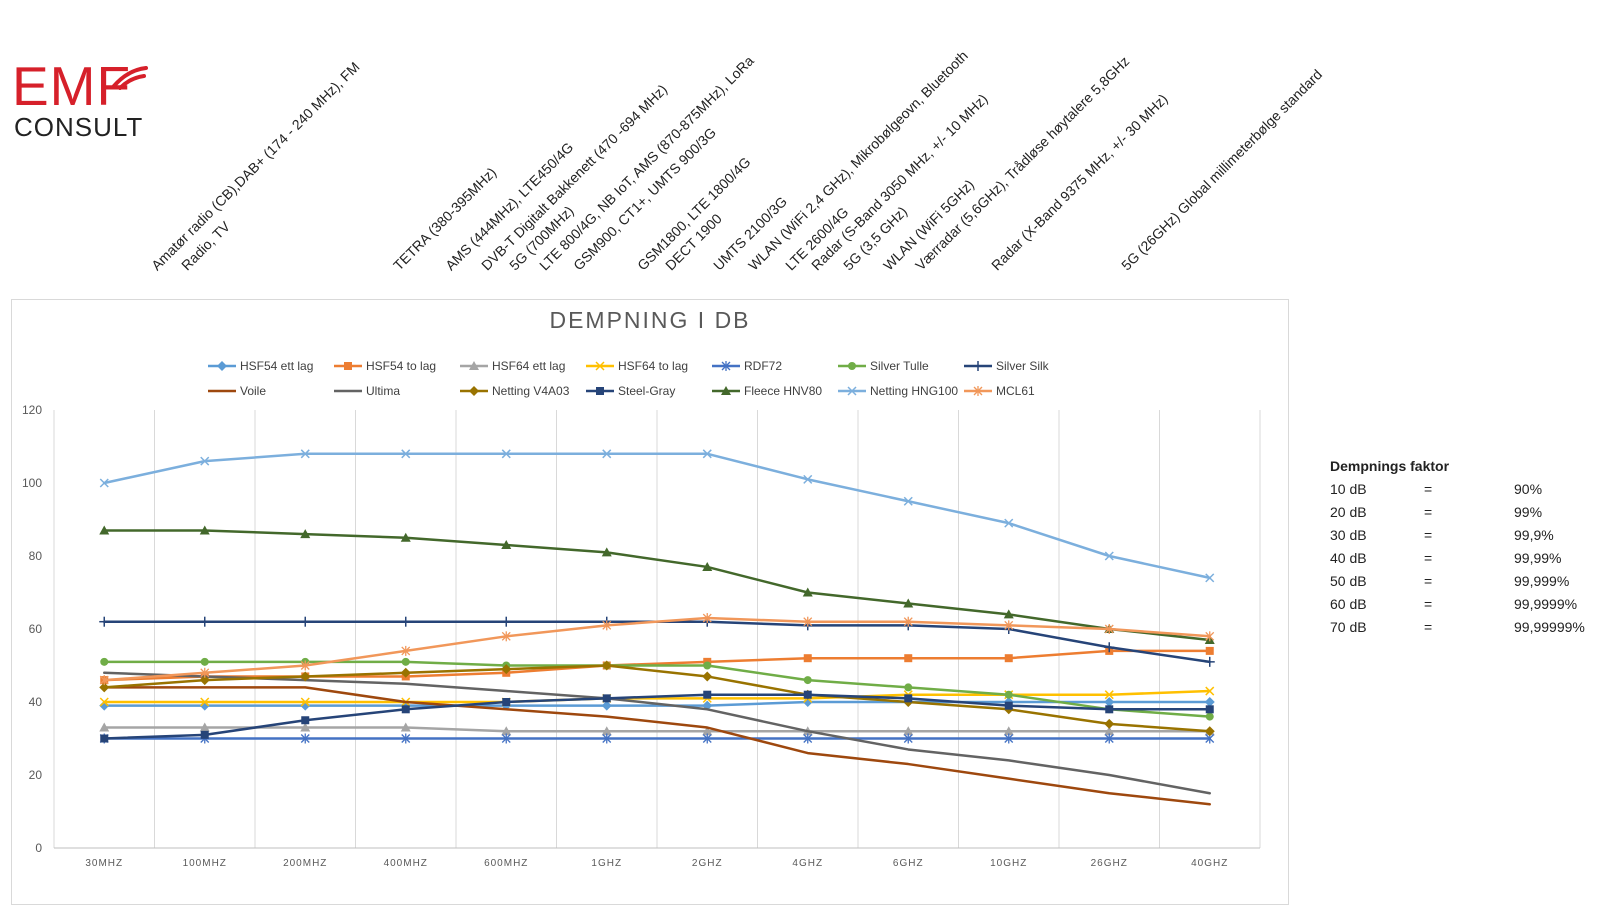 This screenshot has width=1606, height=914. What do you see at coordinates (1348, 535) in the screenshot?
I see `factor-db: 30 dB` at bounding box center [1348, 535].